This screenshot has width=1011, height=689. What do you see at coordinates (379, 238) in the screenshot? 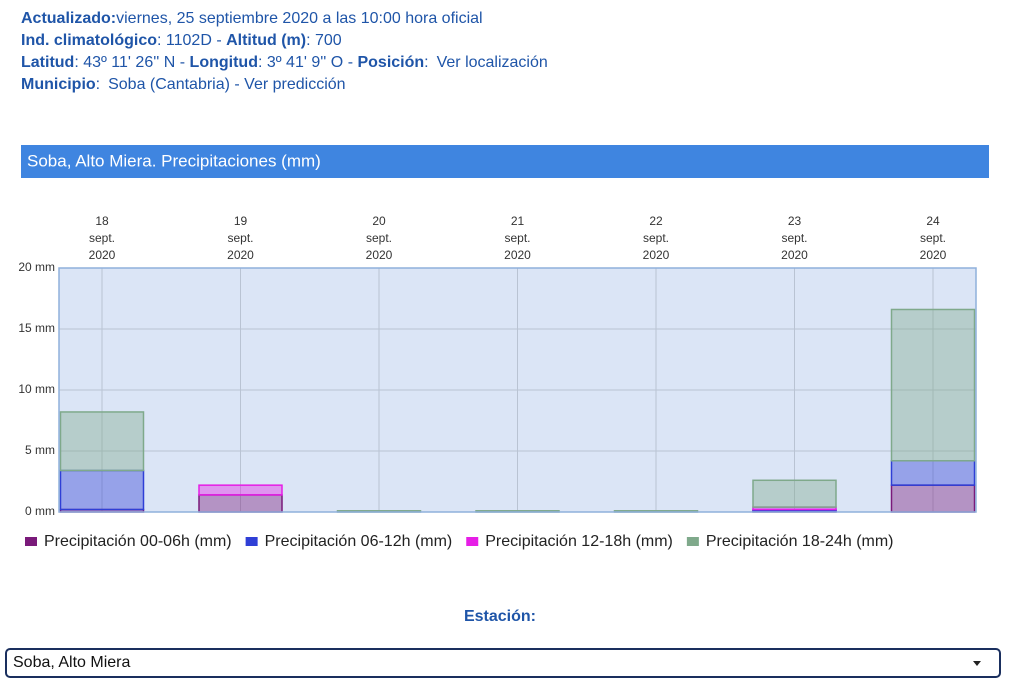
I see `x-tick-label: 20 sept. 2020` at bounding box center [379, 238].